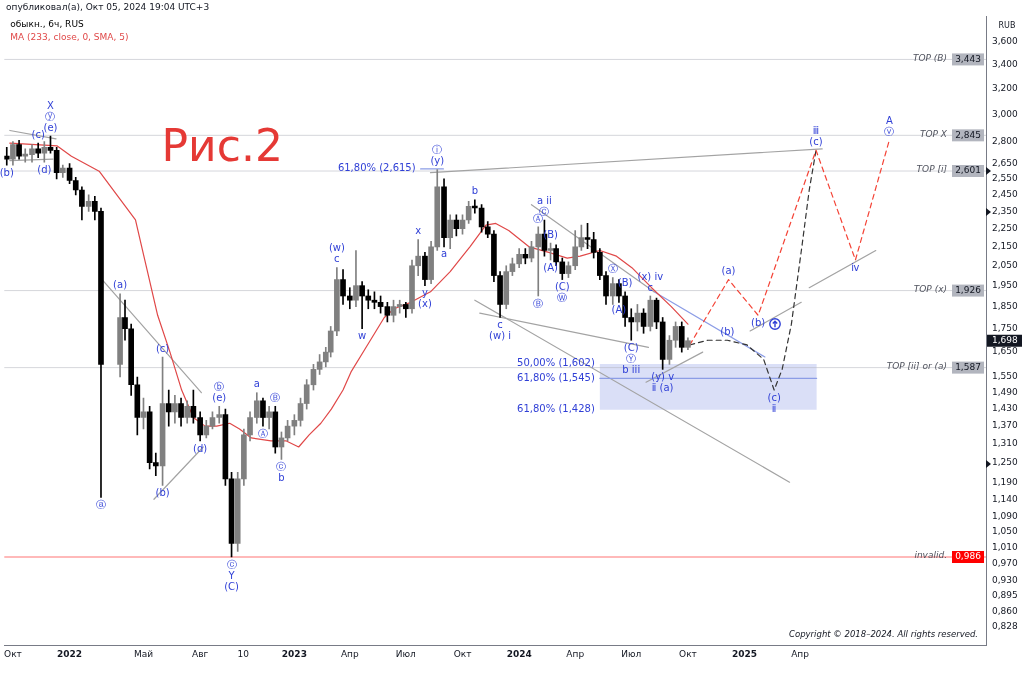  What do you see at coordinates (968, 366) in the screenshot?
I see `annotation: 1,587` at bounding box center [968, 366].